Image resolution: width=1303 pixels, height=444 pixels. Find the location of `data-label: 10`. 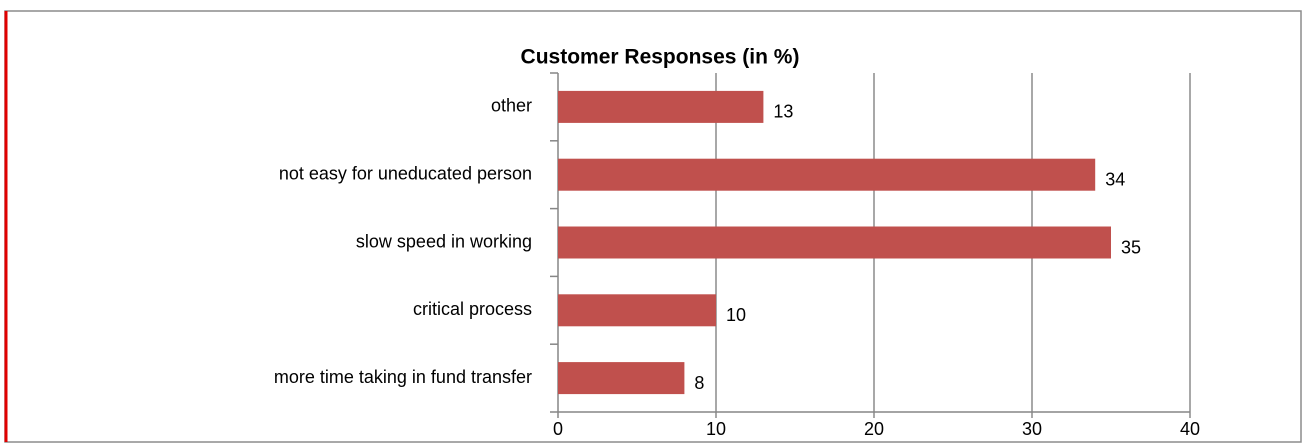

data-label: 10 is located at coordinates (736, 315).